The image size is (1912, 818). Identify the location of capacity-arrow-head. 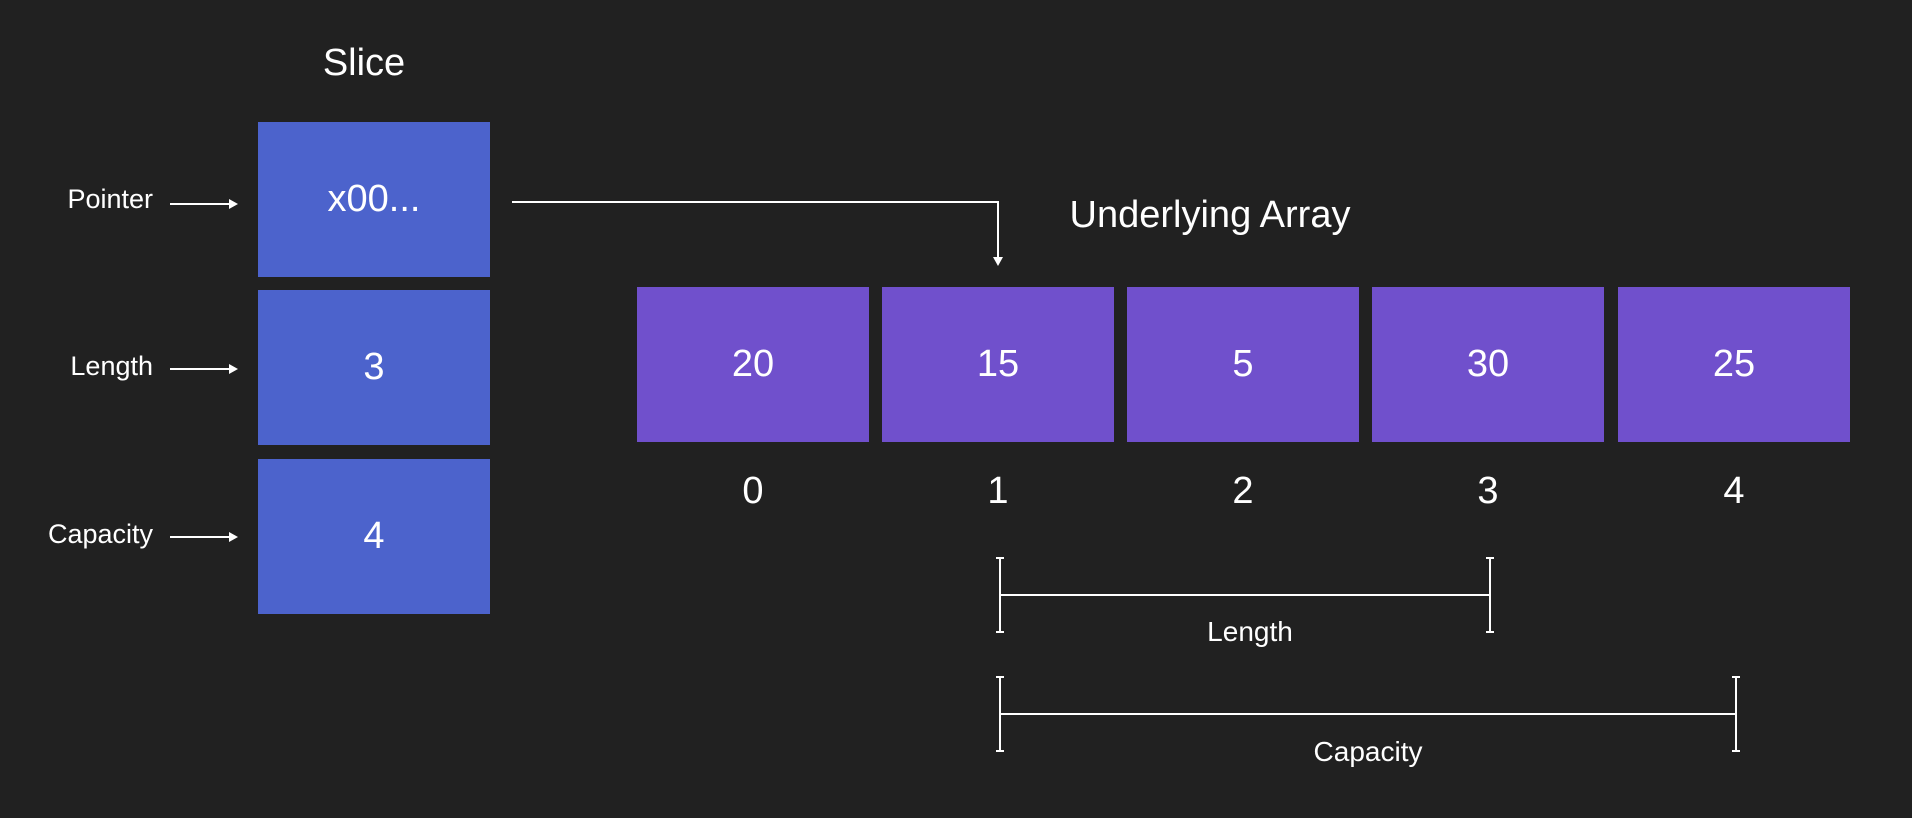
(233, 537).